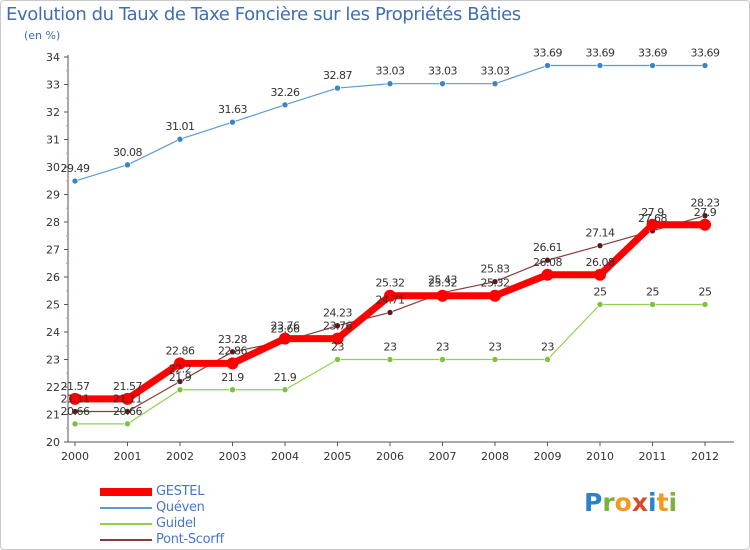 The width and height of the screenshot is (750, 550). I want to click on legend-item: Pont-Scorff, so click(210, 540).